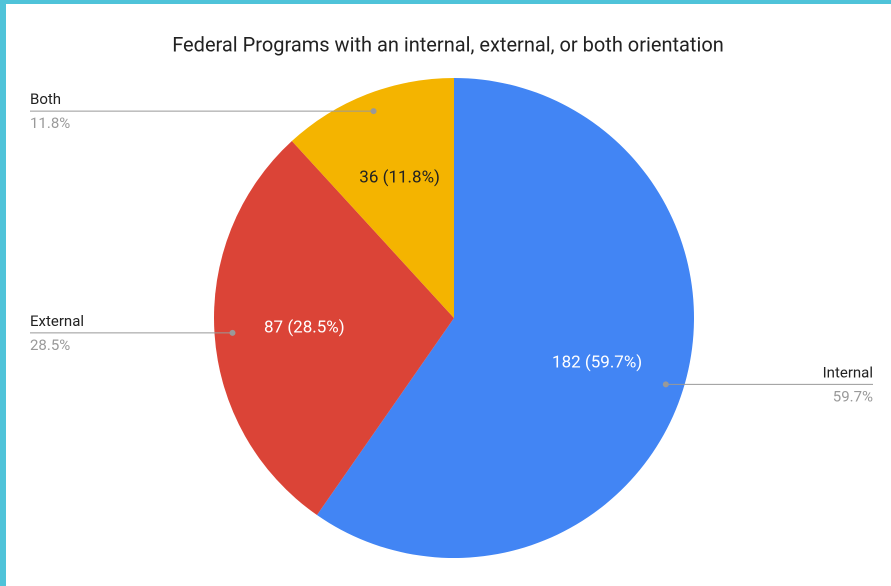 This screenshot has width=891, height=586. I want to click on legend-label: Internal, so click(848, 372).